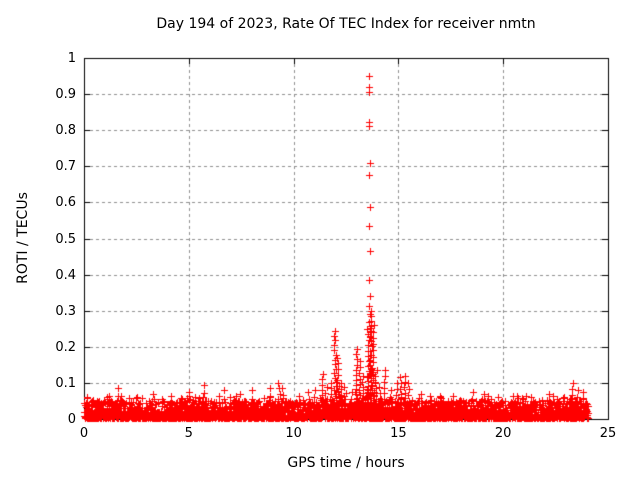  I want to click on x-tick-label: 20, so click(503, 433).